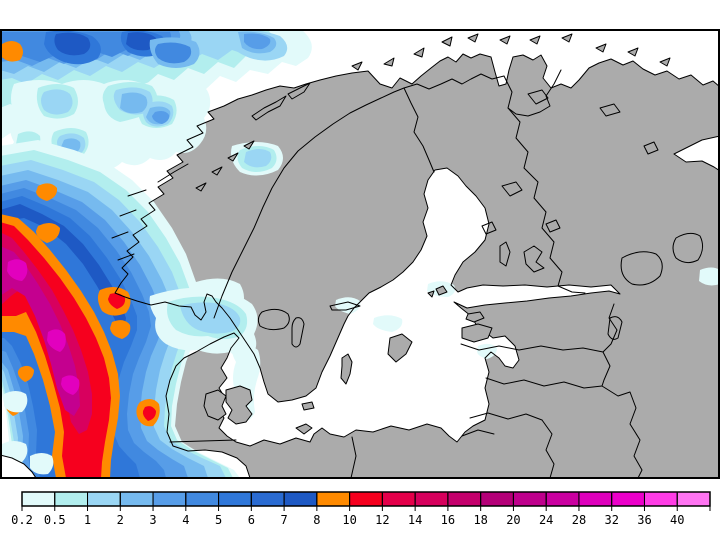 The image size is (720, 540). I want to click on lake-kola, so click(610, 110).